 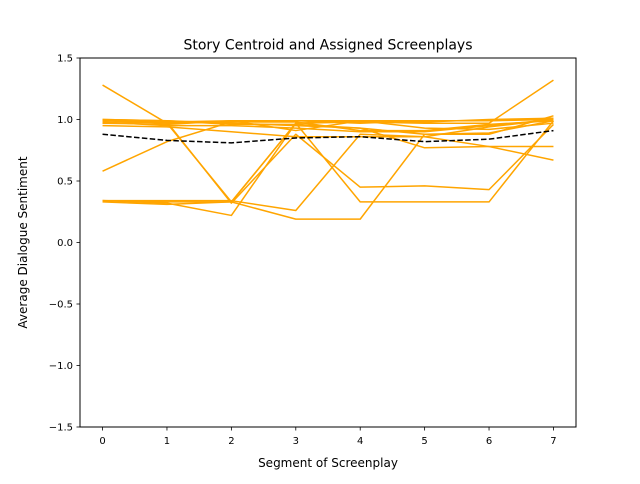 I want to click on y-tick-label-1: −1.0, so click(x=61, y=366).